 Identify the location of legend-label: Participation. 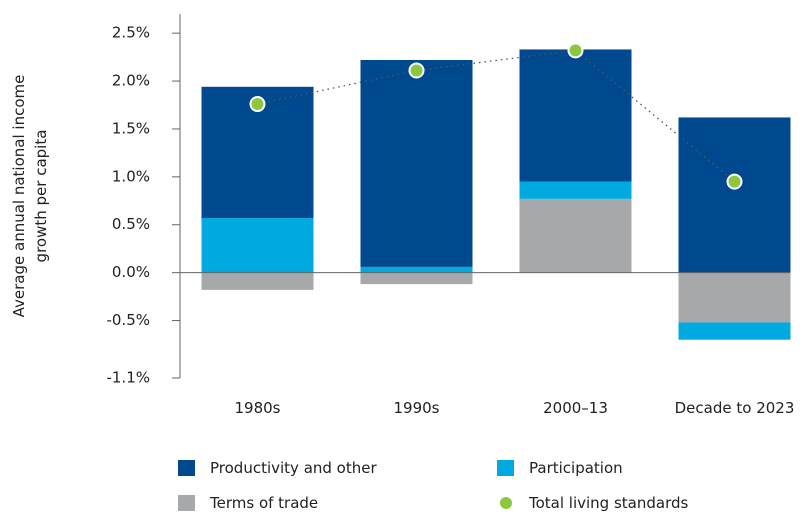
(576, 468).